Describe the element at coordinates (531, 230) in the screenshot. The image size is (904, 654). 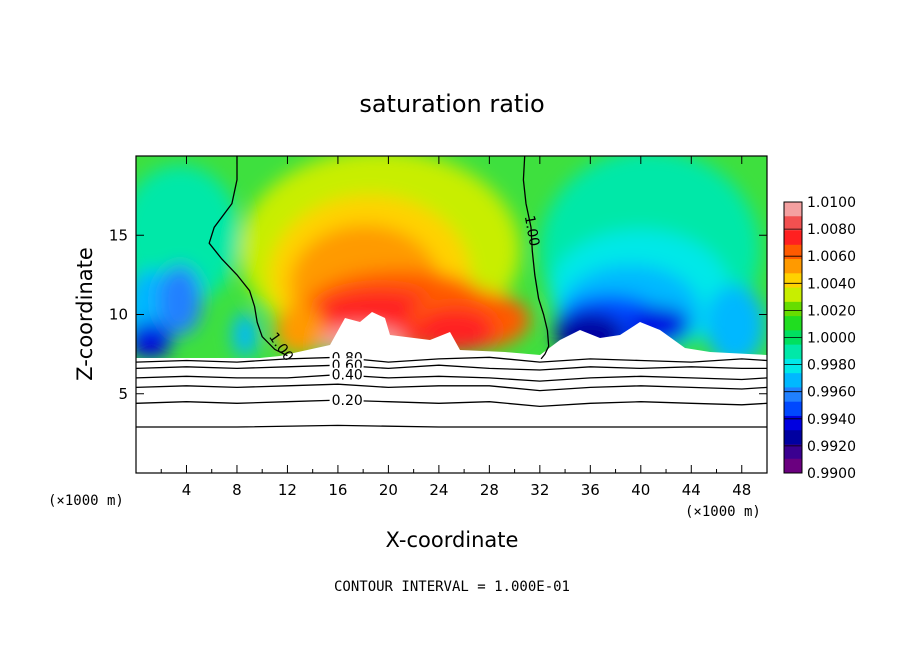
I see `contour-label-1: 1.00` at that location.